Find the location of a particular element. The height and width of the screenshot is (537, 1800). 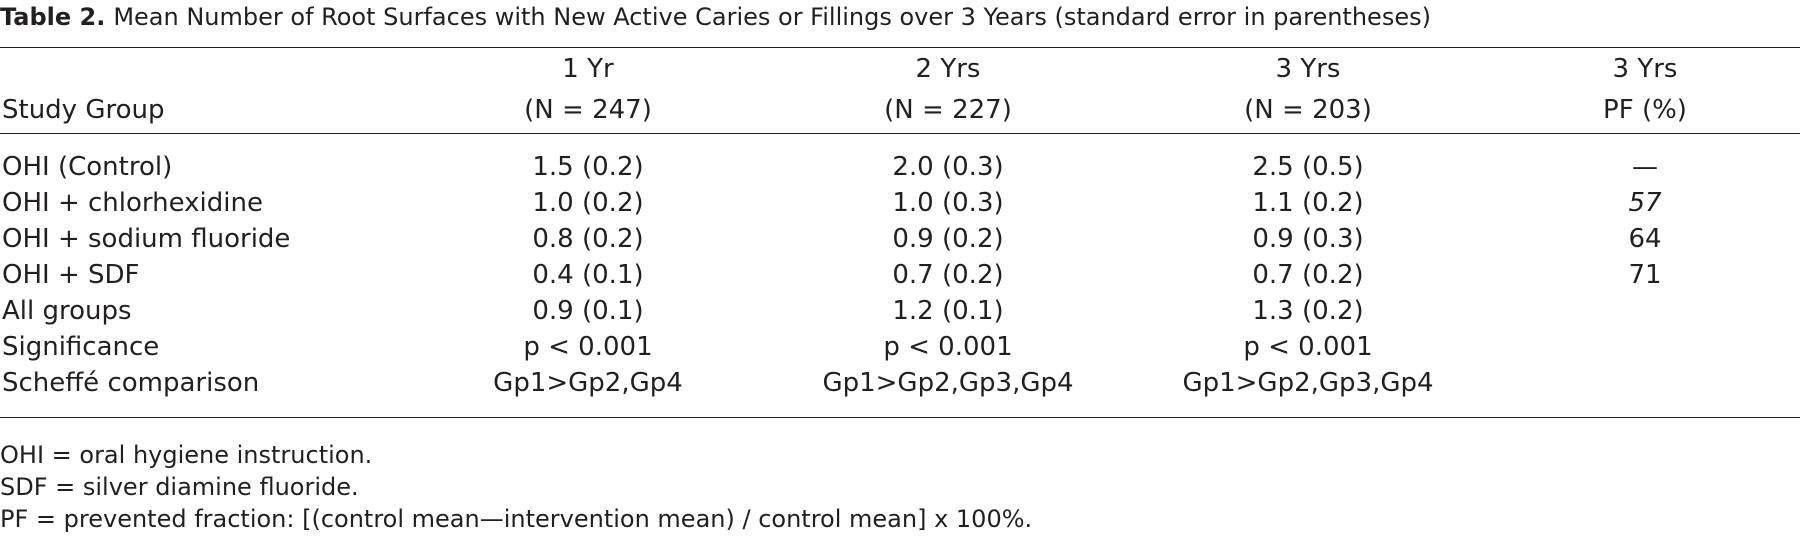

row-value-1yr: 0.4 (0.1) is located at coordinates (588, 275).